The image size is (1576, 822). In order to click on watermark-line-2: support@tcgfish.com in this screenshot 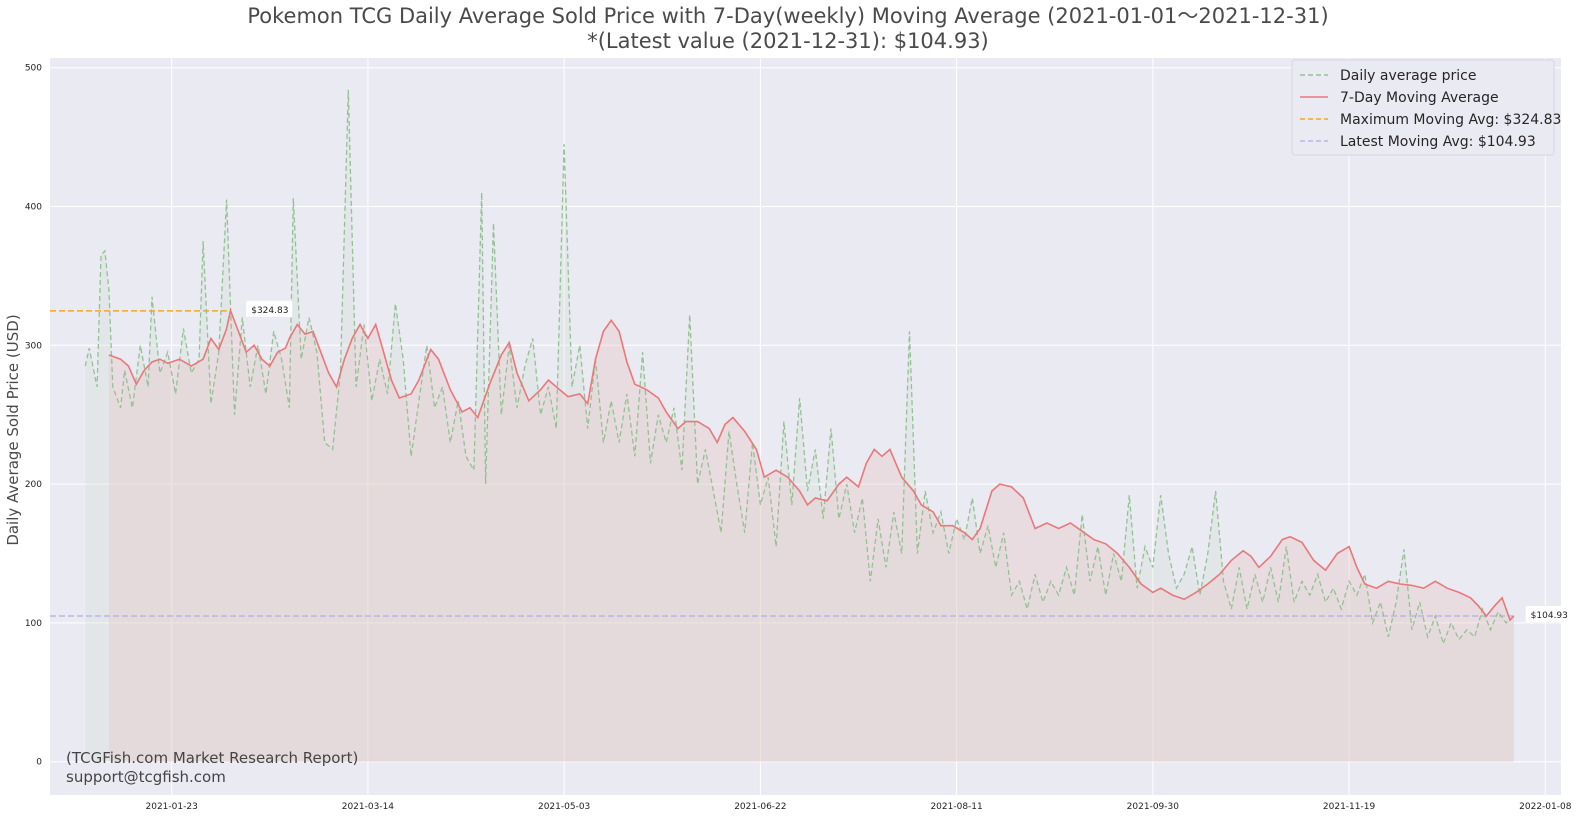, I will do `click(146, 777)`.